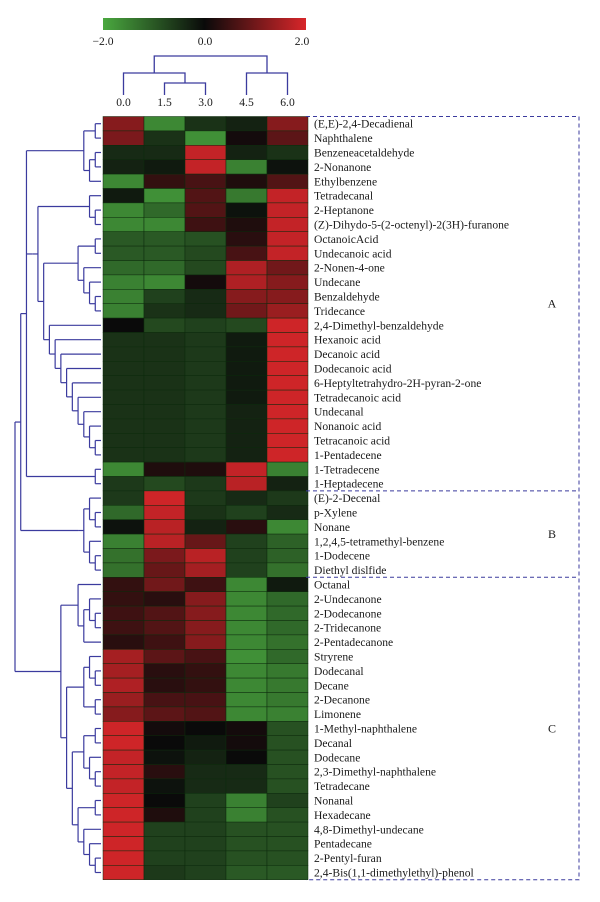 The height and width of the screenshot is (902, 600). What do you see at coordinates (348, 455) in the screenshot?
I see `row-label: 1-Pentadecene` at bounding box center [348, 455].